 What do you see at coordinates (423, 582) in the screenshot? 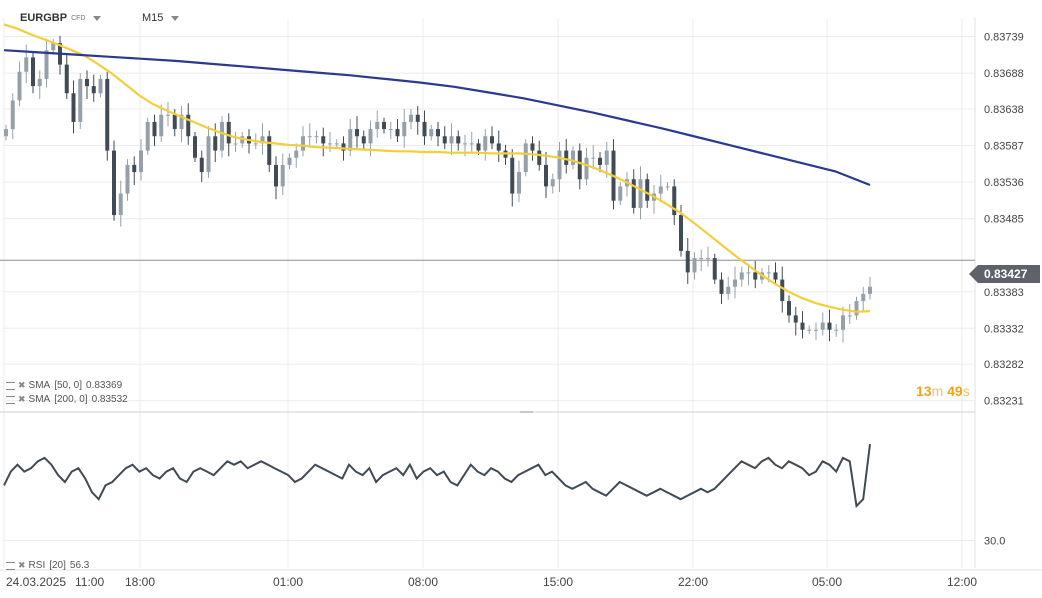
I see `x-tick-label: 08:00` at bounding box center [423, 582].